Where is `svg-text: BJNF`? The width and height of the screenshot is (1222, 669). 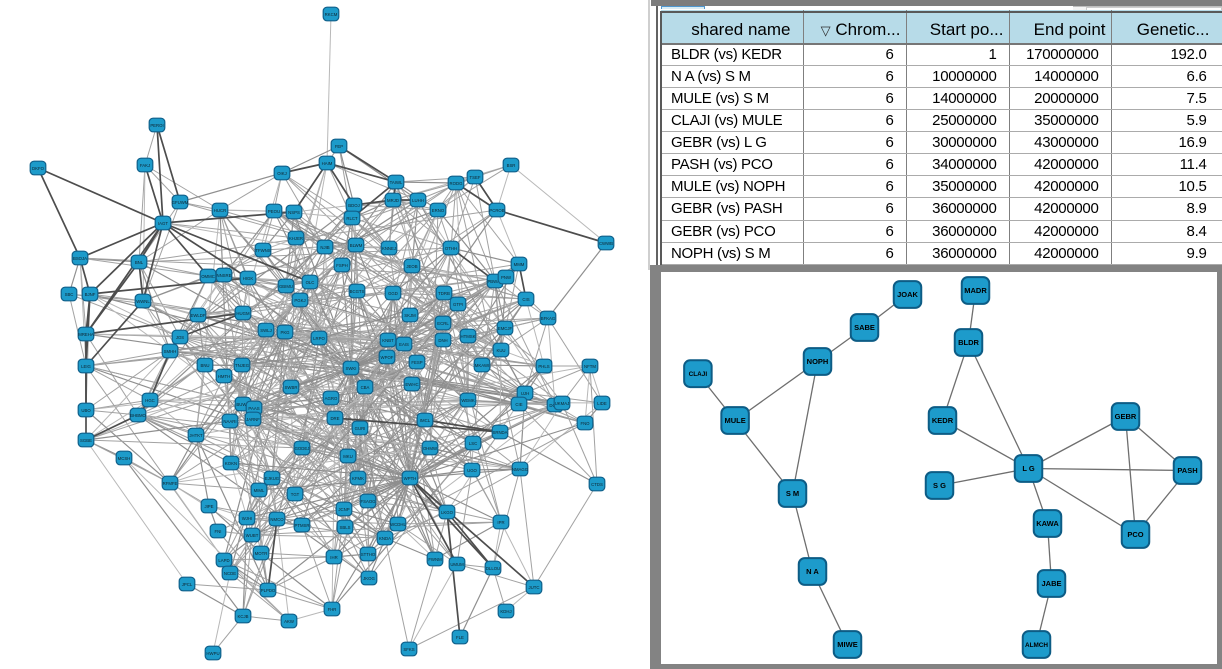
svg-text: BJNF is located at coordinates (90, 294).